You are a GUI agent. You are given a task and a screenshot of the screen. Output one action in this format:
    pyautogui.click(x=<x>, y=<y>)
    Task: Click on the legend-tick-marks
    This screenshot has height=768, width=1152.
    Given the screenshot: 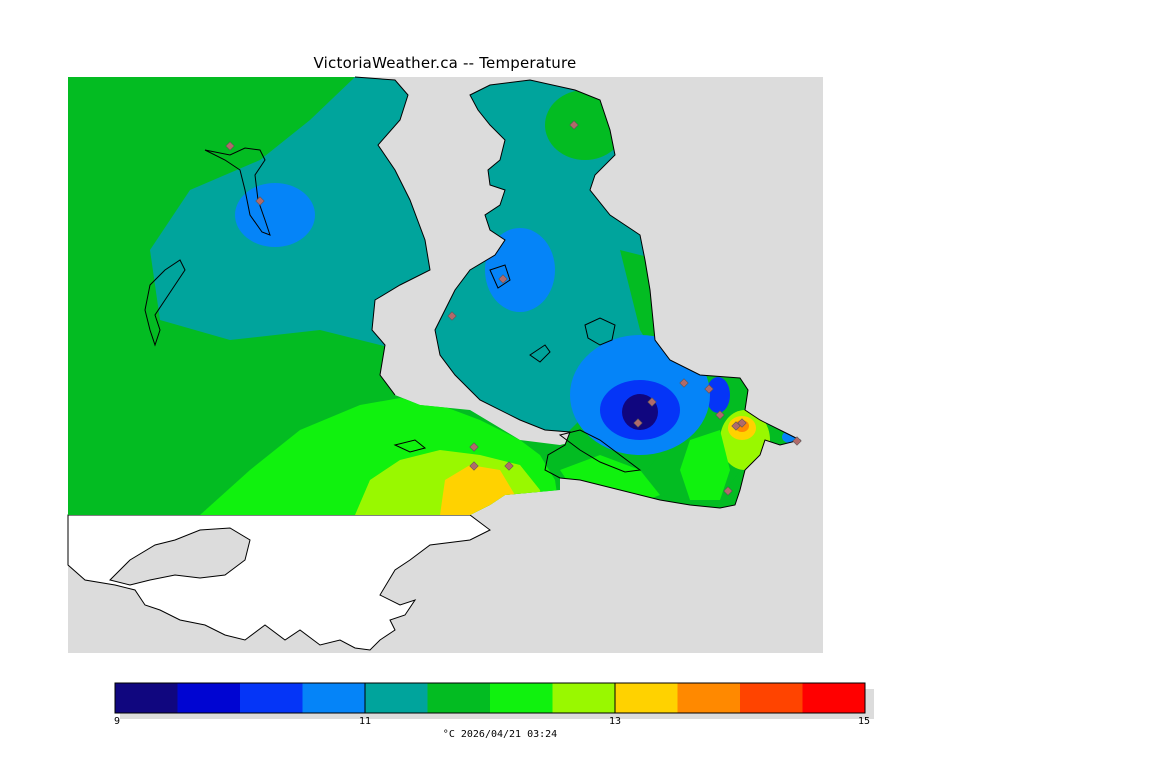 What is the action you would take?
    pyautogui.click(x=490, y=698)
    